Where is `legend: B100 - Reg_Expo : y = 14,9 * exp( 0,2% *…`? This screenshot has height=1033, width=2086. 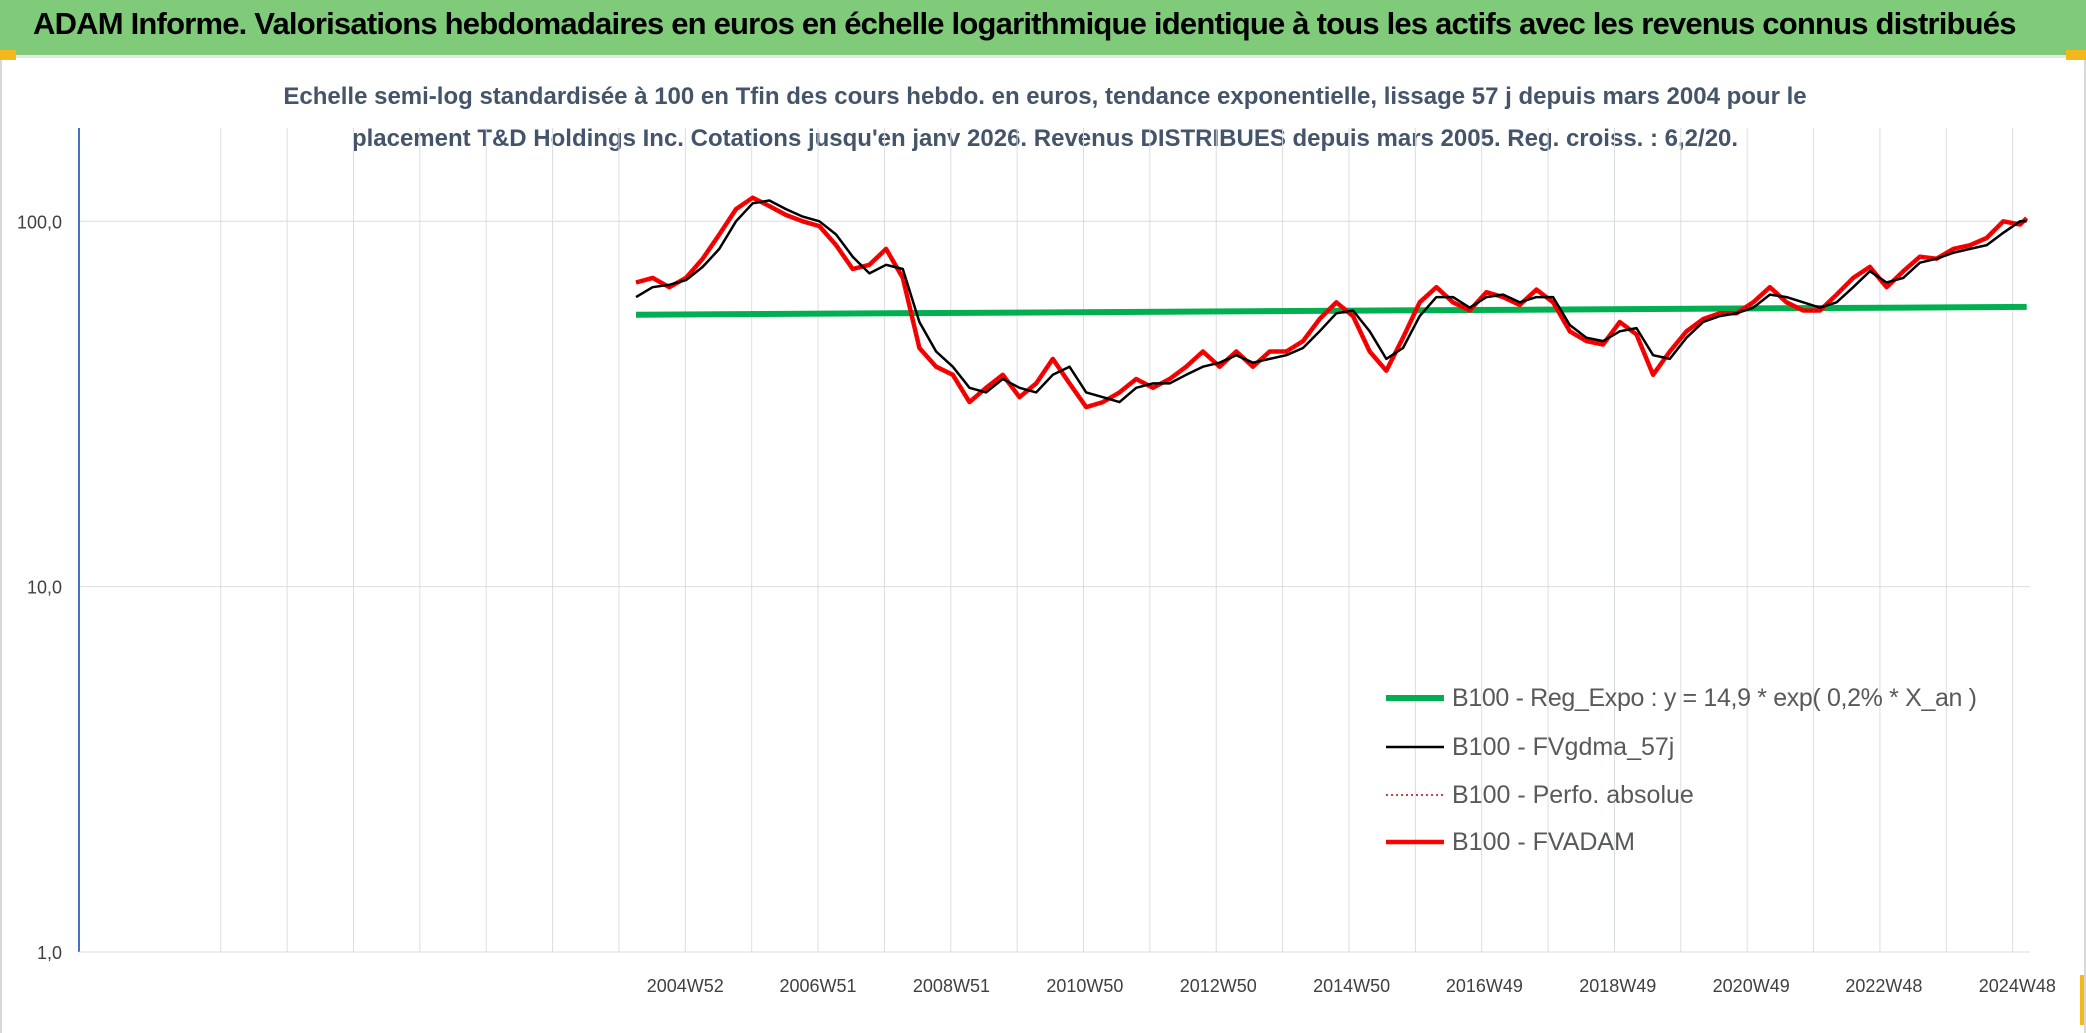 legend: B100 - Reg_Expo : y = 14,9 * exp( 0,2% *… is located at coordinates (1681, 770).